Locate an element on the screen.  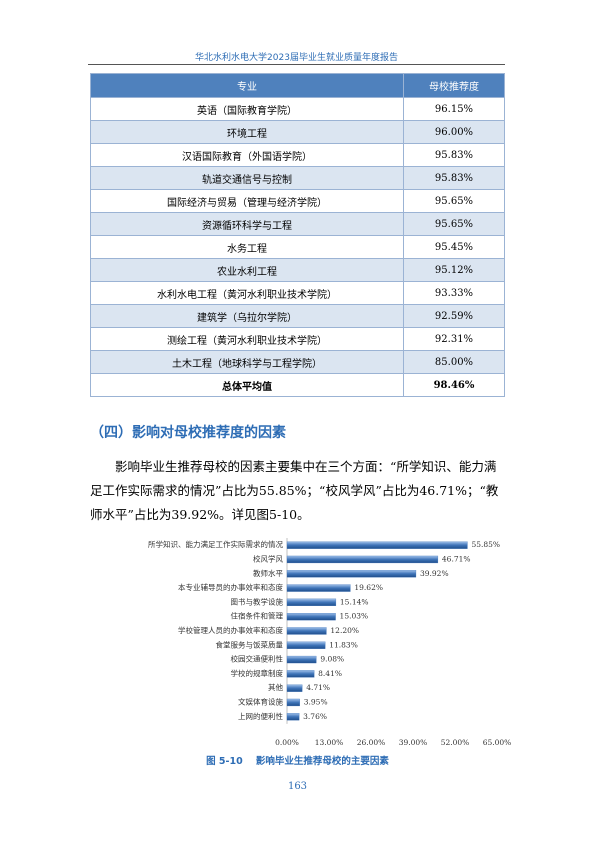
x-tick-label: 0.00% is located at coordinates (287, 742).